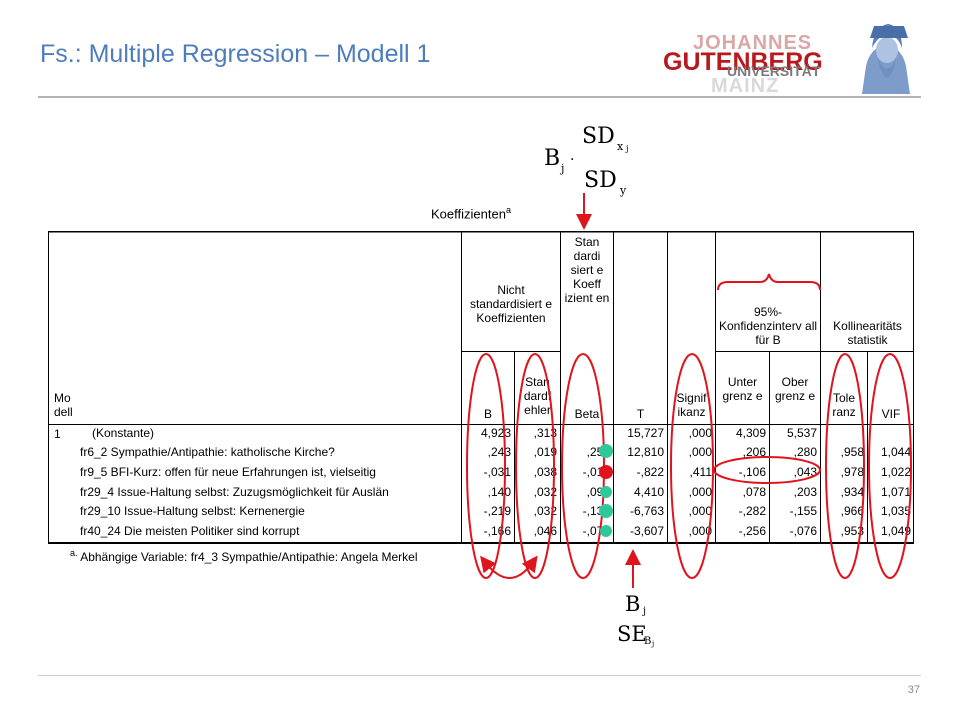 This screenshot has height=720, width=960. What do you see at coordinates (867, 333) in the screenshot?
I see `header-collinearity: Kollinearitäts statistik` at bounding box center [867, 333].